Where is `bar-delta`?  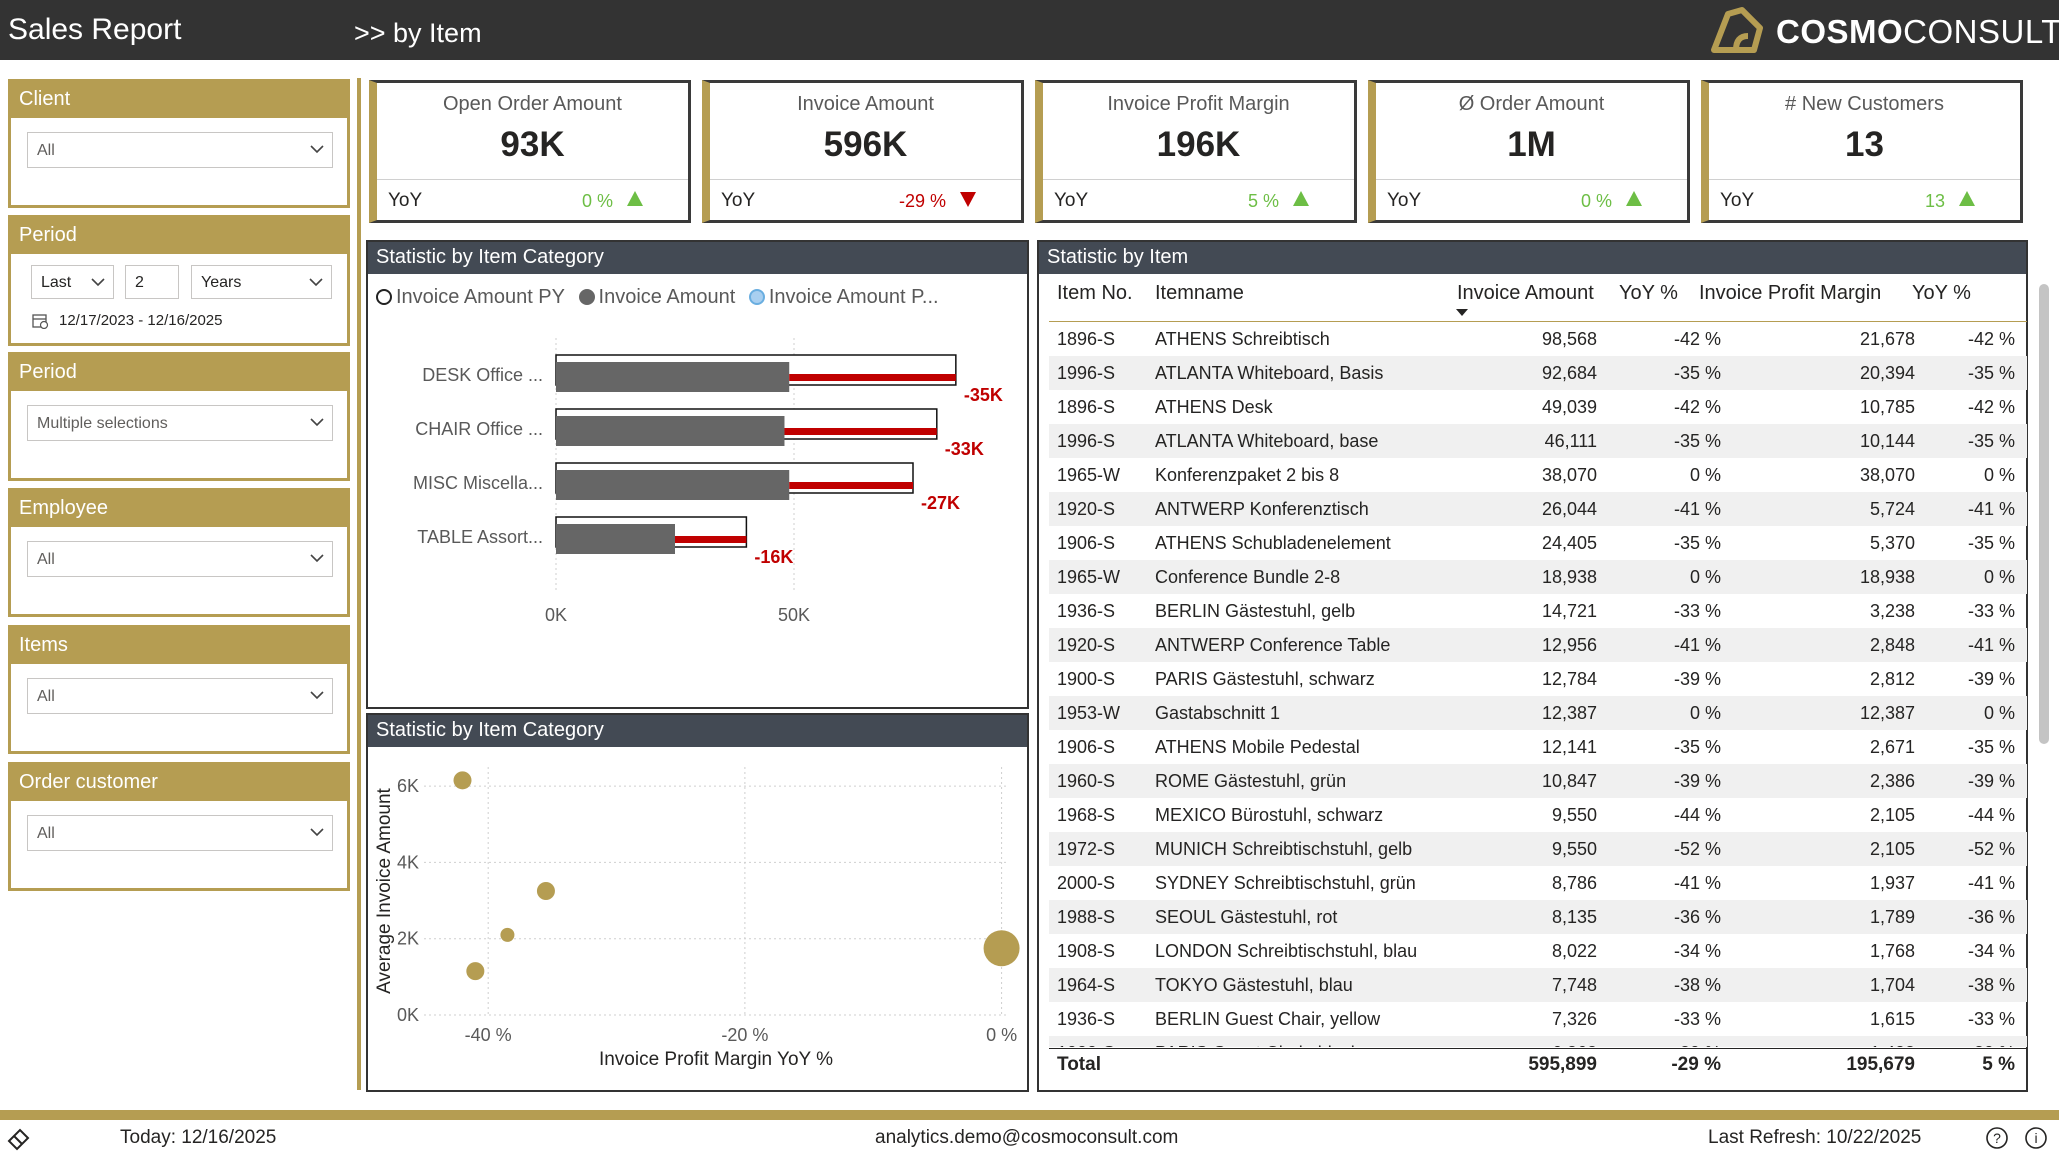 bar-delta is located at coordinates (872, 377).